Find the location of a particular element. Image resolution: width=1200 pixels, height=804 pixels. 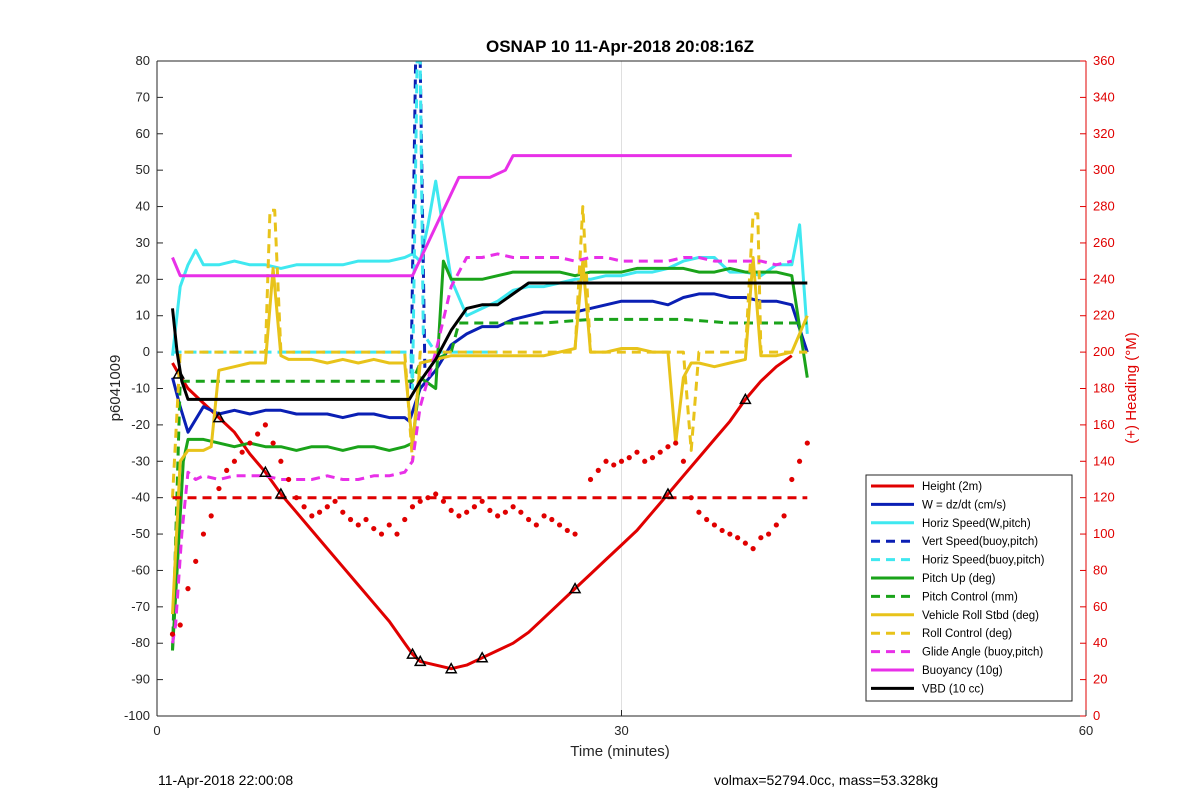

legend-box is located at coordinates (969, 588).